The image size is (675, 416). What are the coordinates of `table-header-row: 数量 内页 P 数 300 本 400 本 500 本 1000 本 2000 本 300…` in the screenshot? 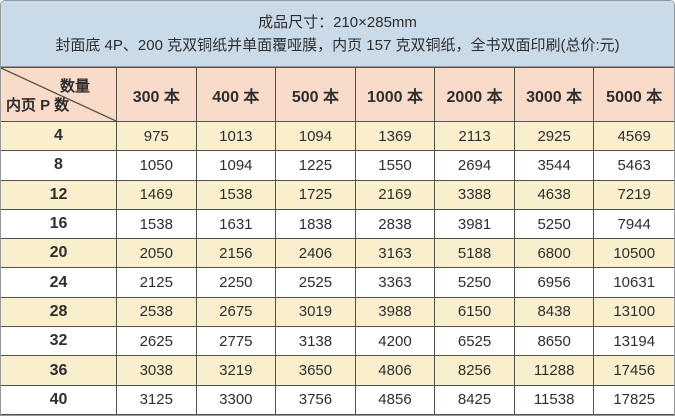 It's located at (337, 94).